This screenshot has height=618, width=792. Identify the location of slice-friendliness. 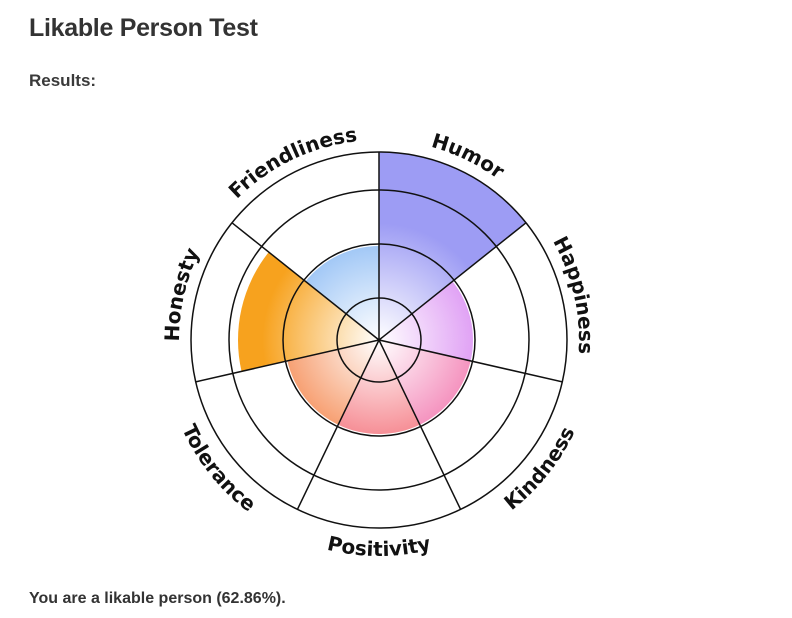
(342, 293).